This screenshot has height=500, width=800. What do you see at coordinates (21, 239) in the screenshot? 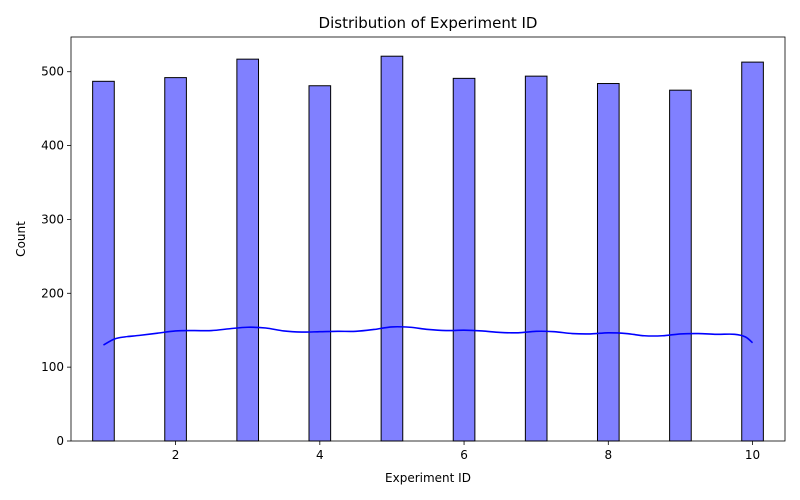
I see `y-axis-title: Count` at bounding box center [21, 239].